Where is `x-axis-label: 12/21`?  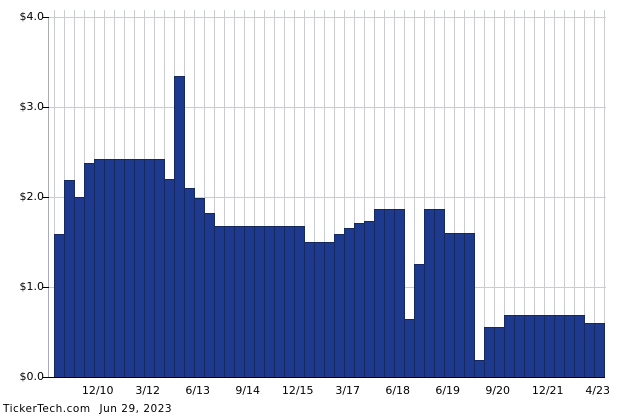
x-axis-label: 12/21 is located at coordinates (547, 390).